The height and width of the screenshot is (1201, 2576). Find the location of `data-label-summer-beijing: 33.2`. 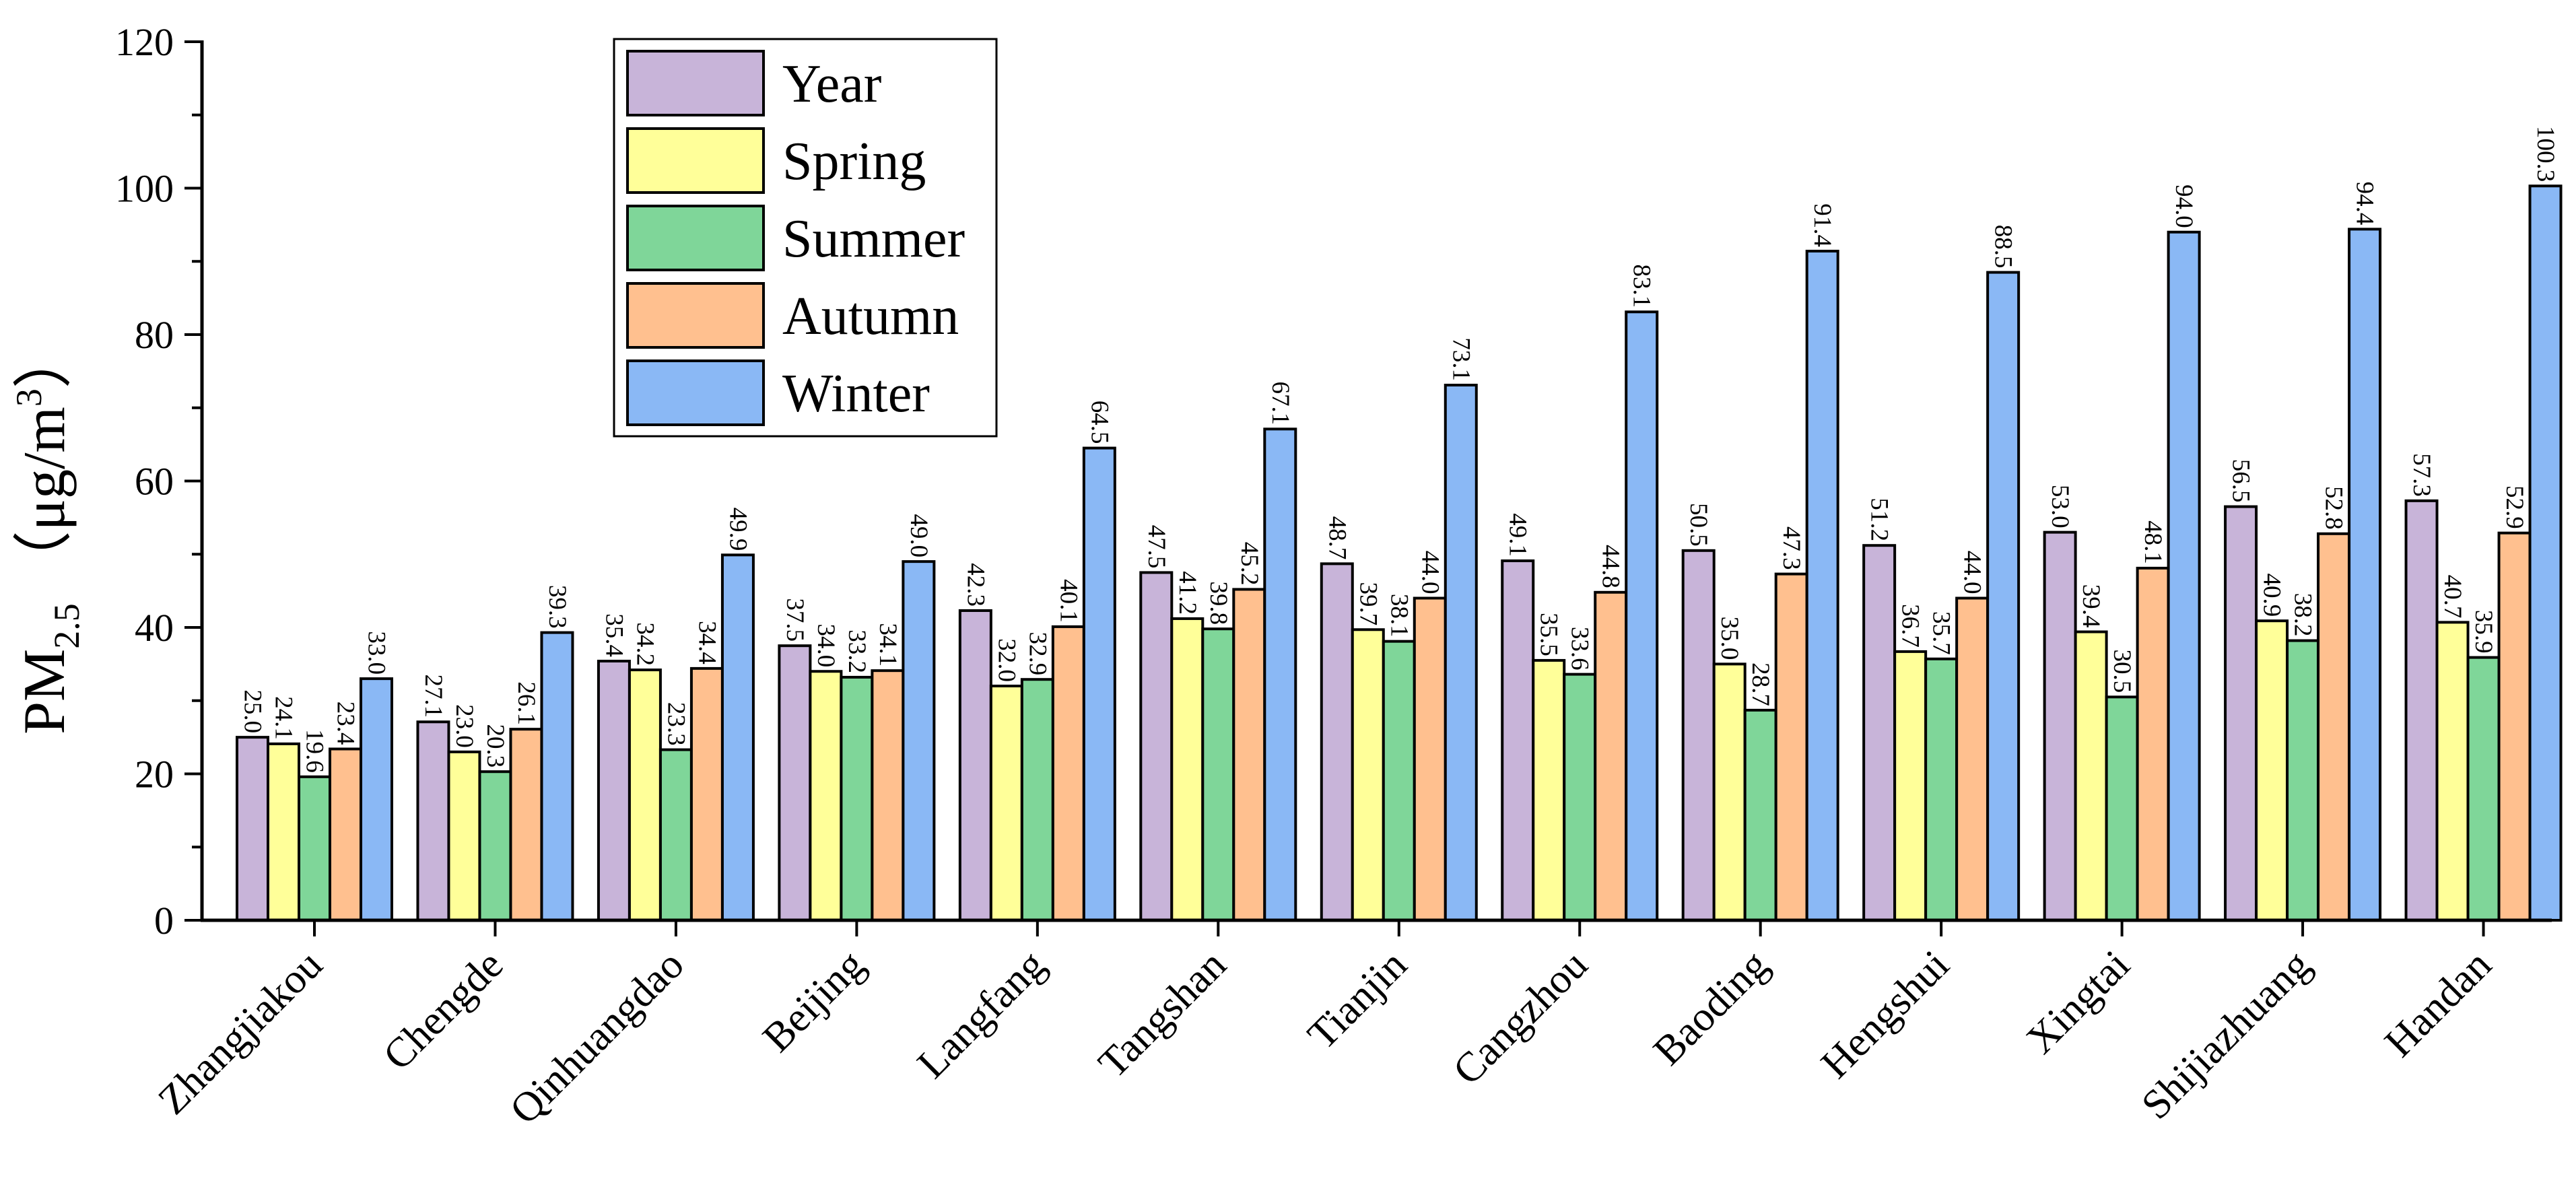

data-label-summer-beijing: 33.2 is located at coordinates (857, 651).